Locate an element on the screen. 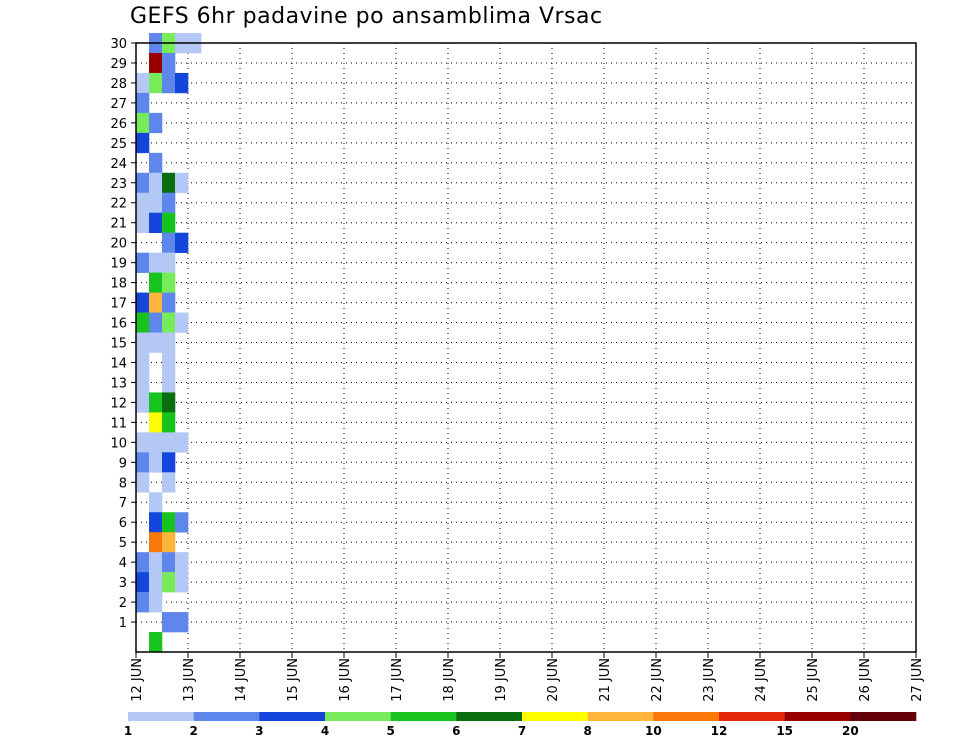 The height and width of the screenshot is (742, 960). x-tick-label: 13 JUN is located at coordinates (189, 680).